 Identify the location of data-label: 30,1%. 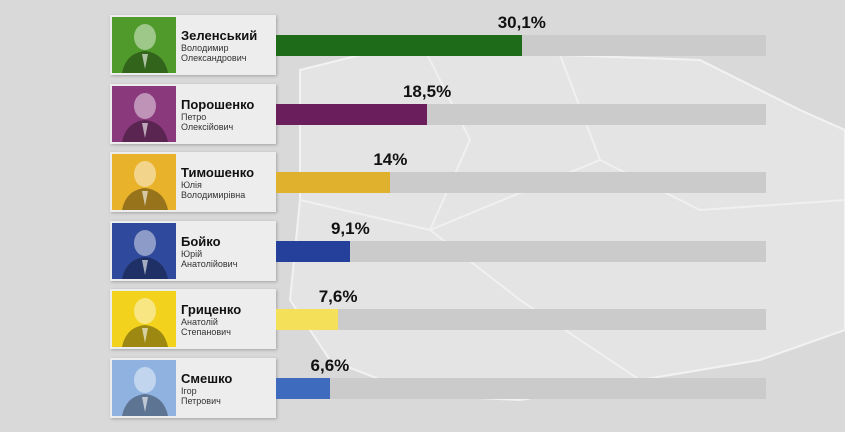
(521, 22).